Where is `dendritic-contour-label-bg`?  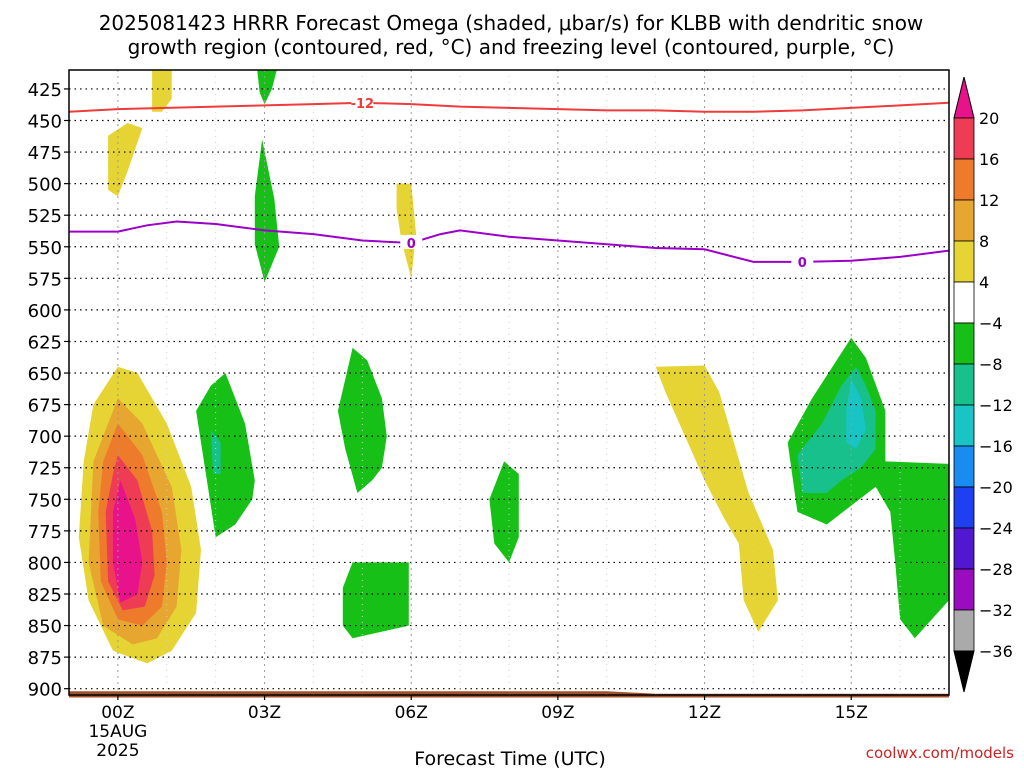 dendritic-contour-label-bg is located at coordinates (362, 101).